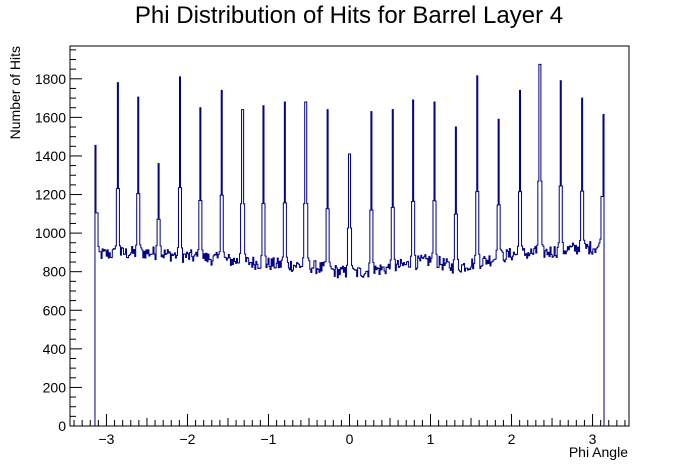  What do you see at coordinates (598, 452) in the screenshot?
I see `x-axis-label: Phi Angle` at bounding box center [598, 452].